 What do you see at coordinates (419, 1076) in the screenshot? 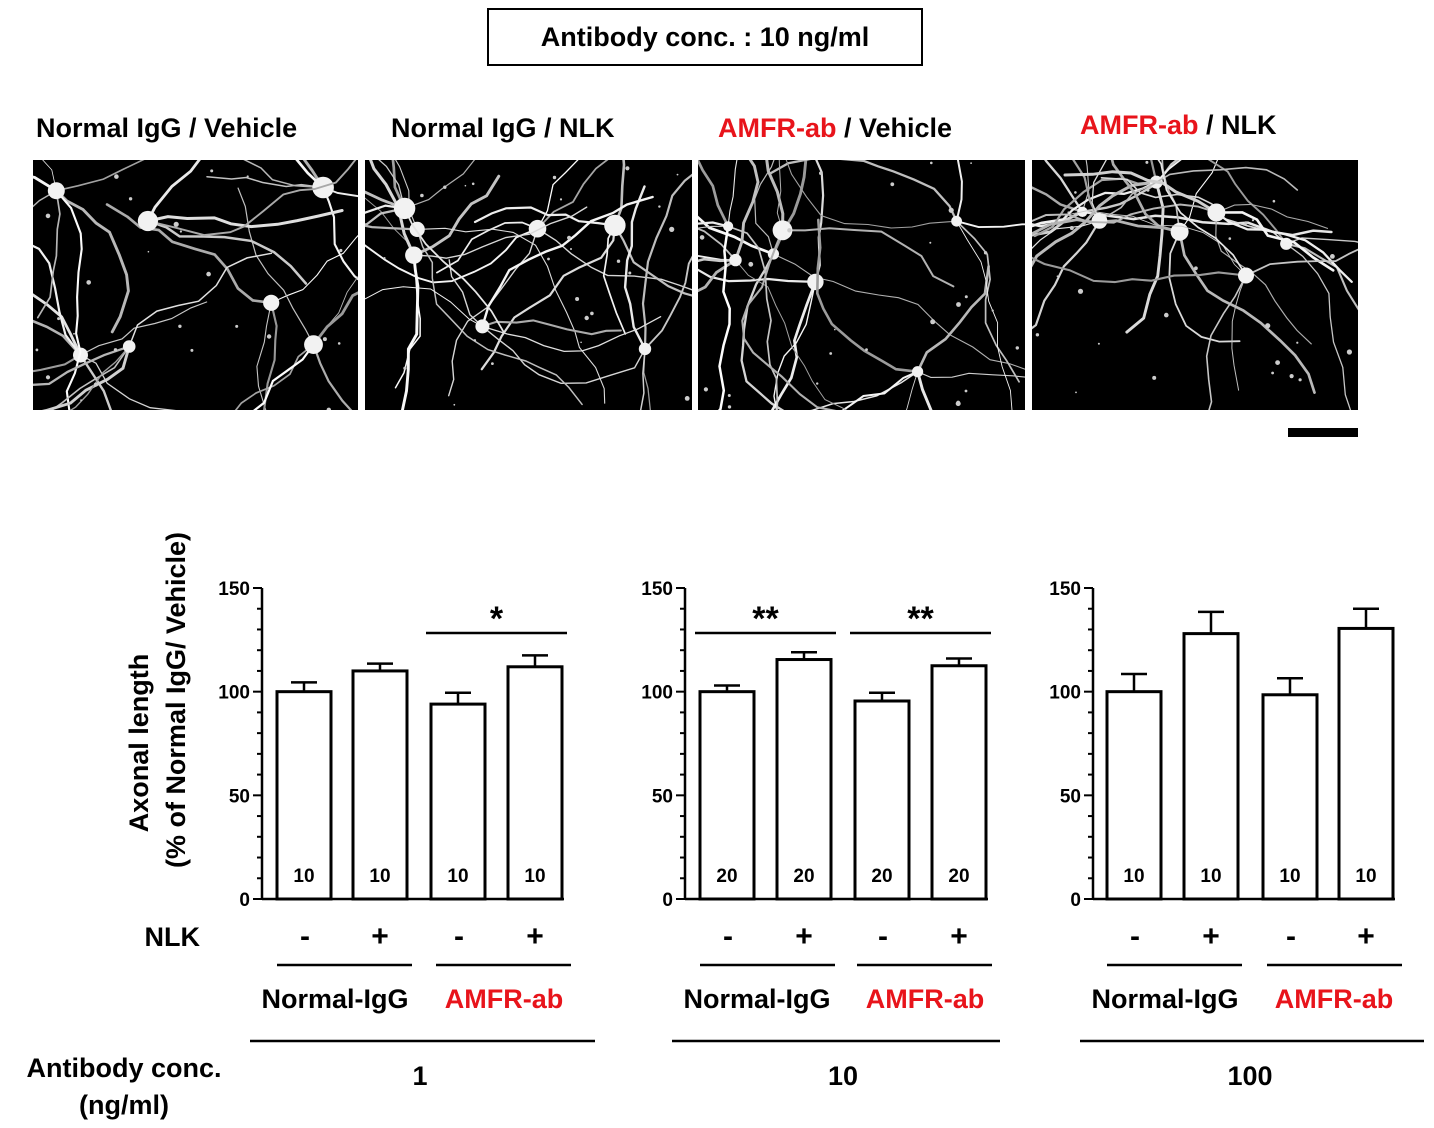
I see `concentration-value: 1` at bounding box center [419, 1076].